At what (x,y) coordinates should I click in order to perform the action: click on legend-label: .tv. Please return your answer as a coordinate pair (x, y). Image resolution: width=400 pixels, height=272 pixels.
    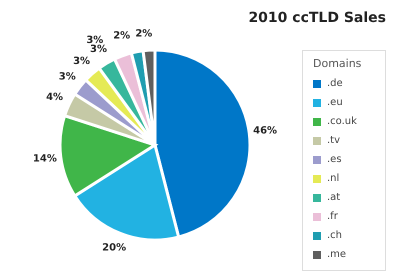
    Looking at the image, I should click on (333, 140).